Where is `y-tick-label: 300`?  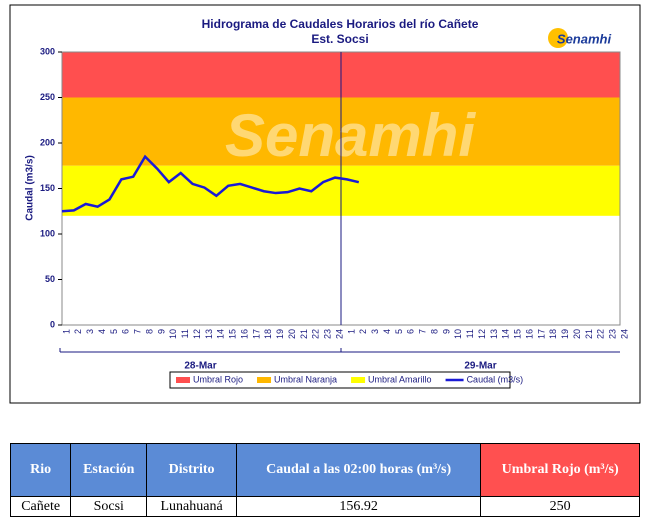
y-tick-label: 300 is located at coordinates (47, 51).